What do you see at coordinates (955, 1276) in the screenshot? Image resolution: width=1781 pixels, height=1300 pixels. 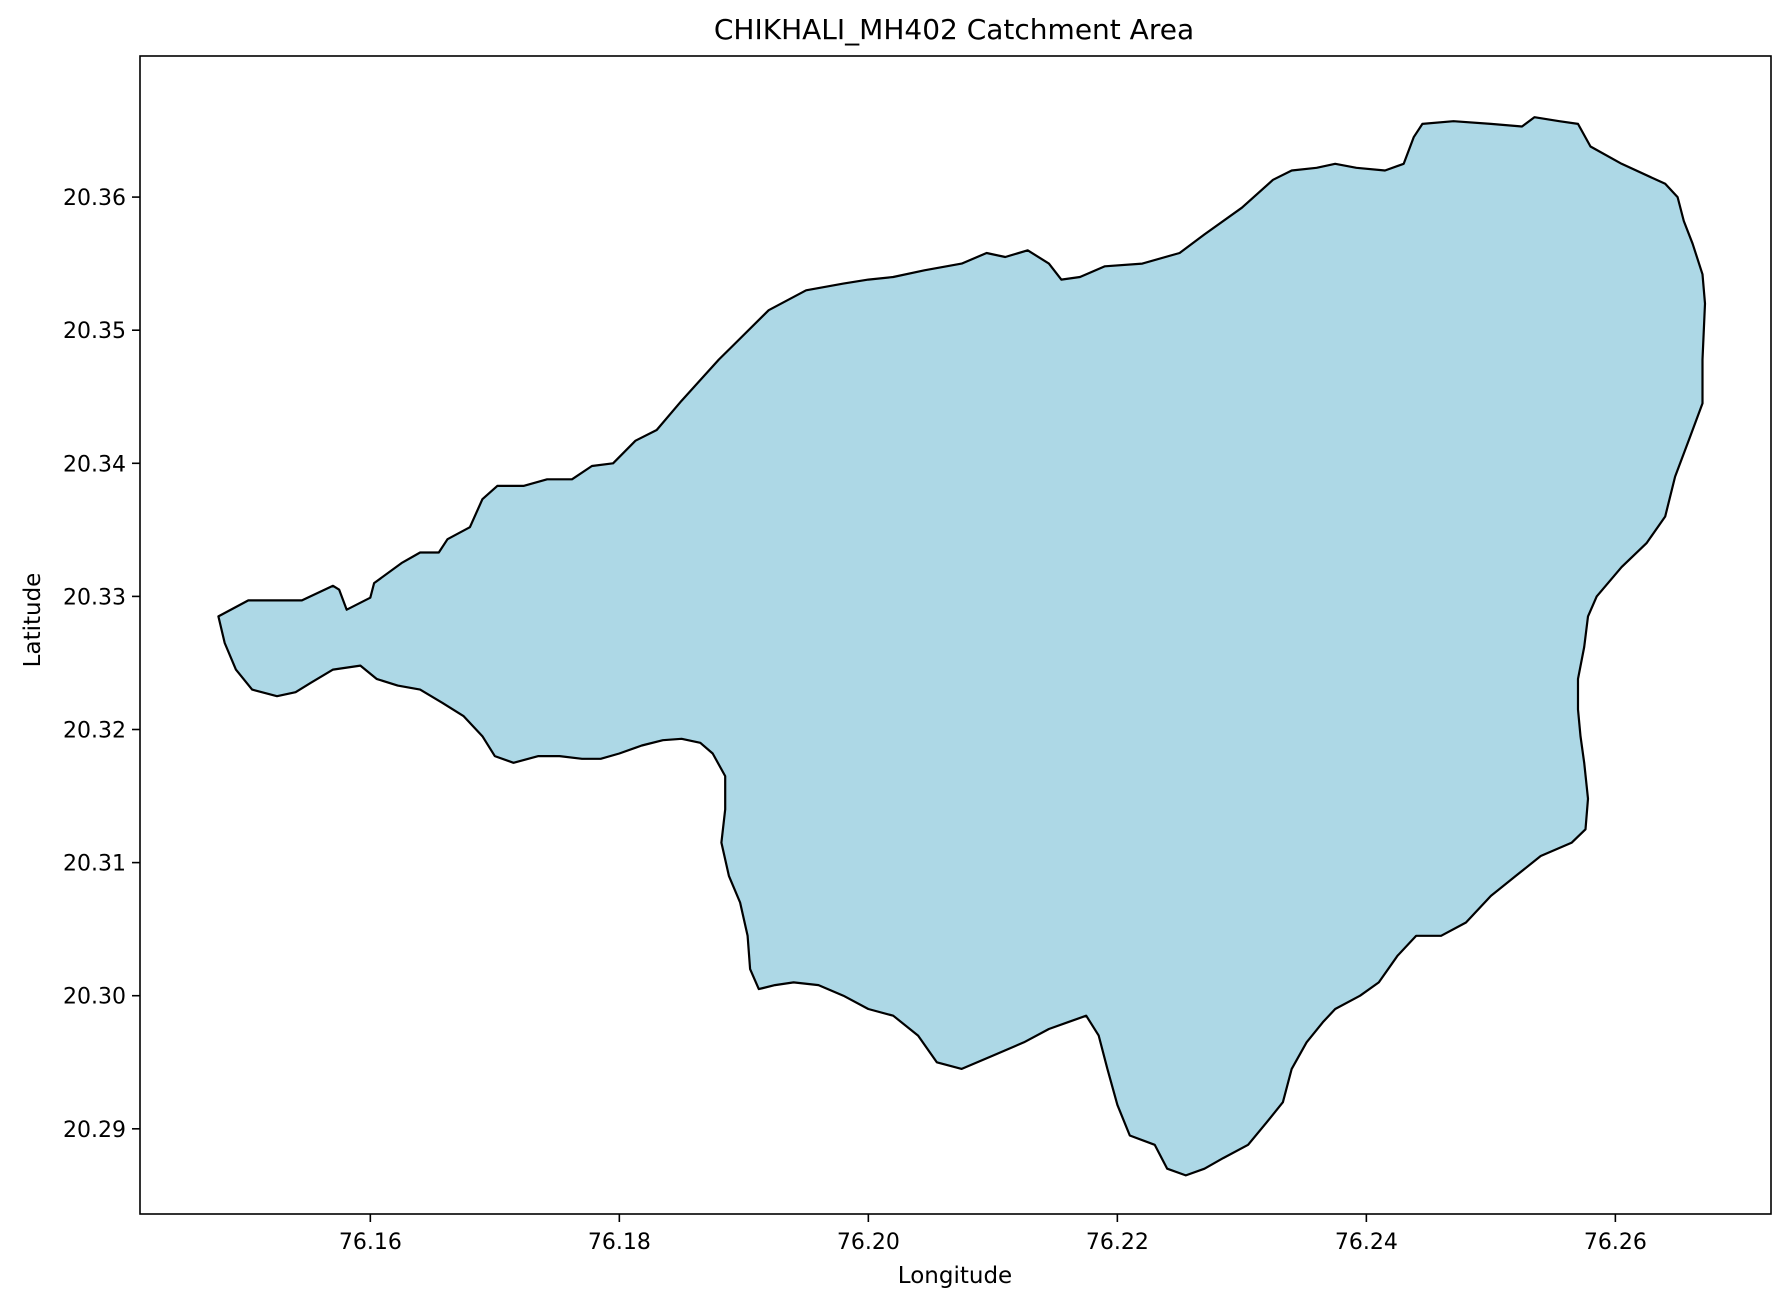 I see `x-axis-label: Longitude` at bounding box center [955, 1276].